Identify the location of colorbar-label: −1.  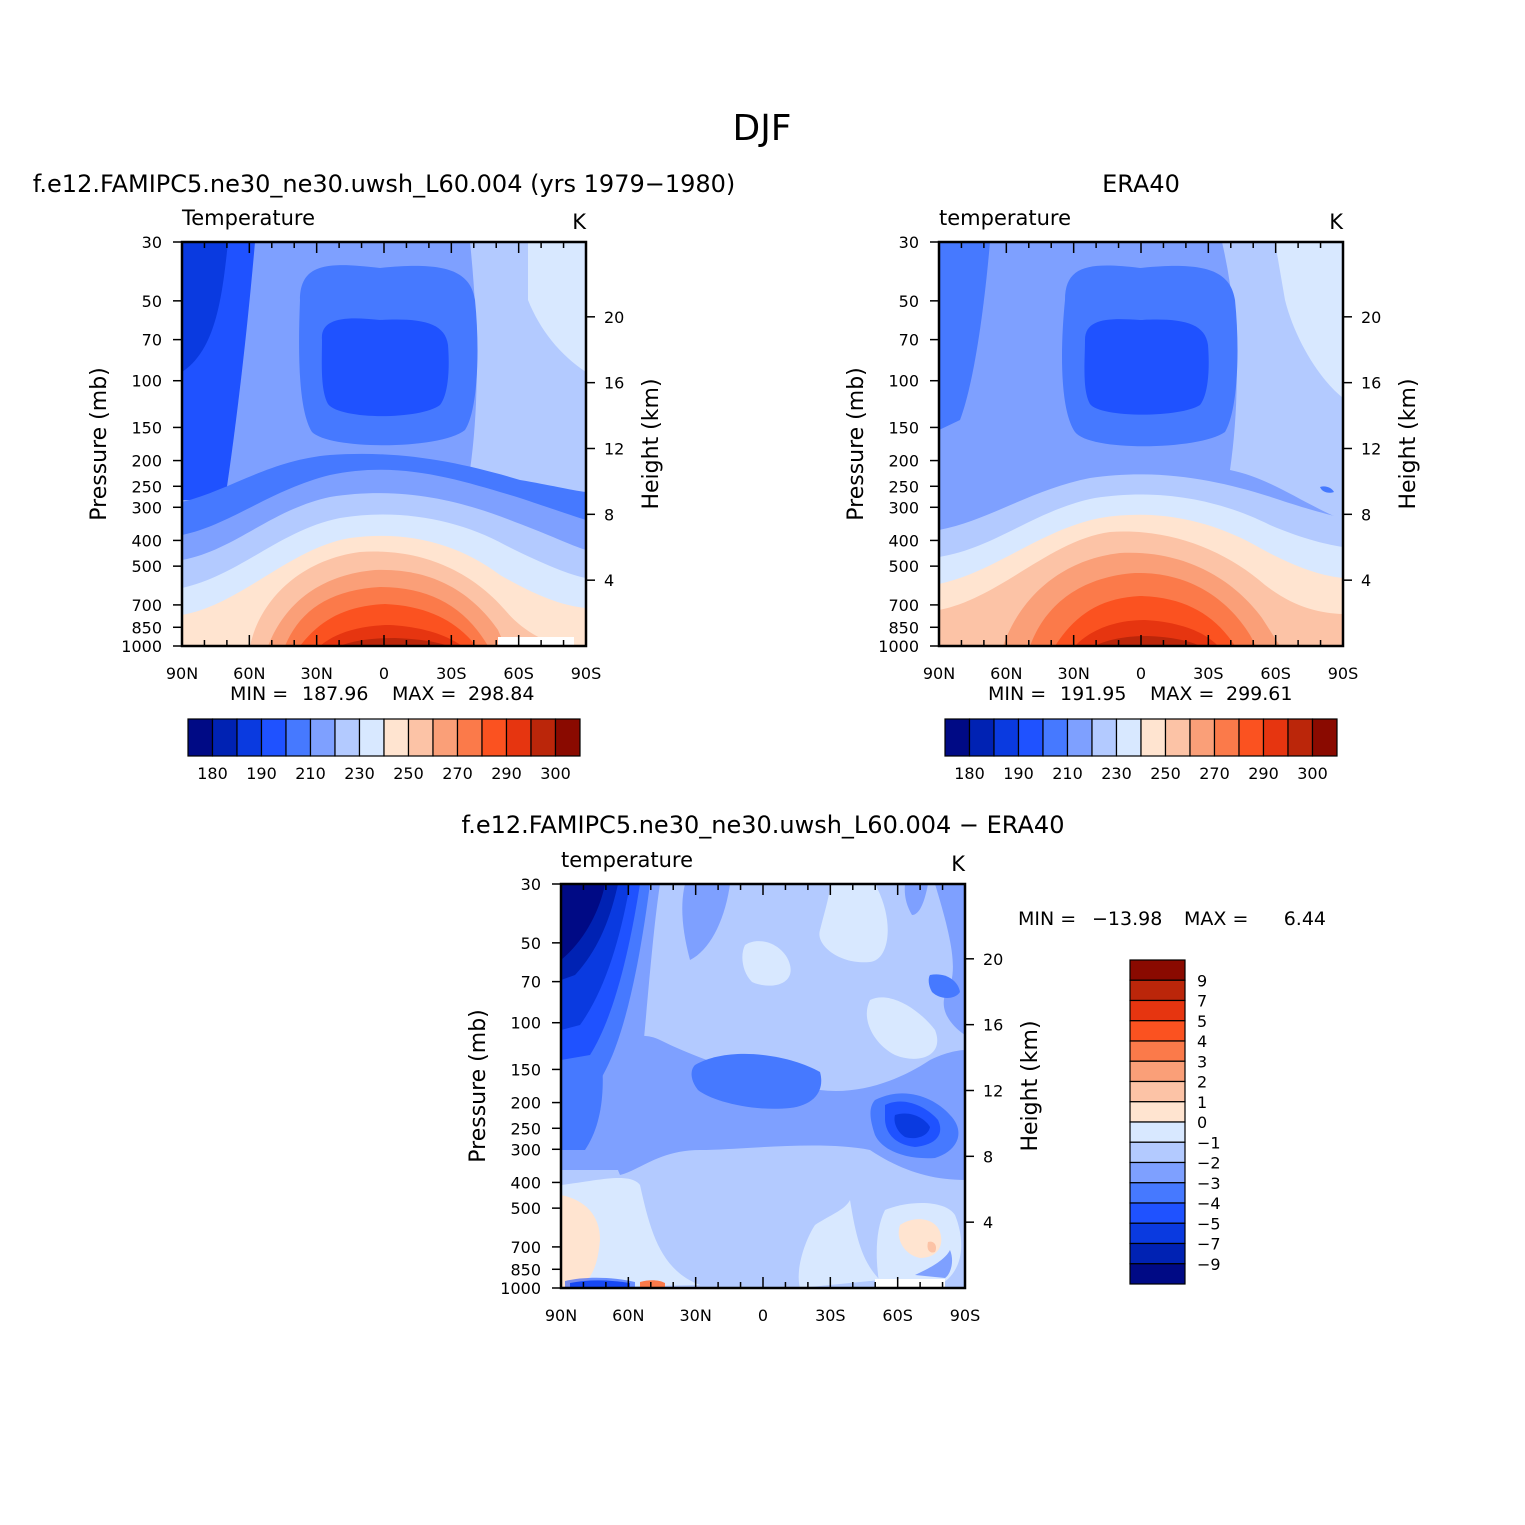
(1209, 1142).